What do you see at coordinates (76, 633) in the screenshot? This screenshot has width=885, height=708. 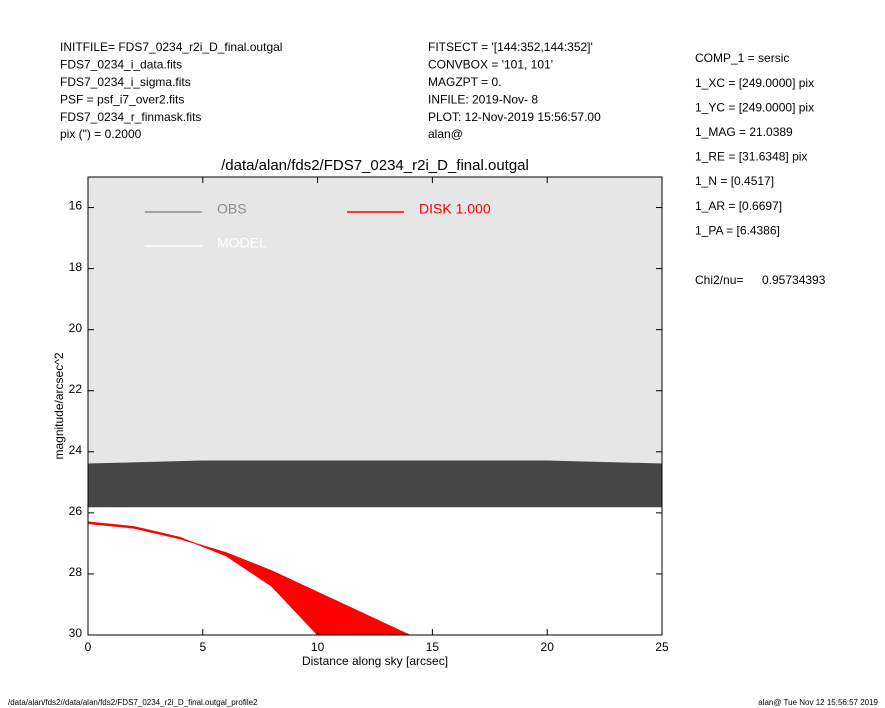 I see `y-tick-label: 30` at bounding box center [76, 633].